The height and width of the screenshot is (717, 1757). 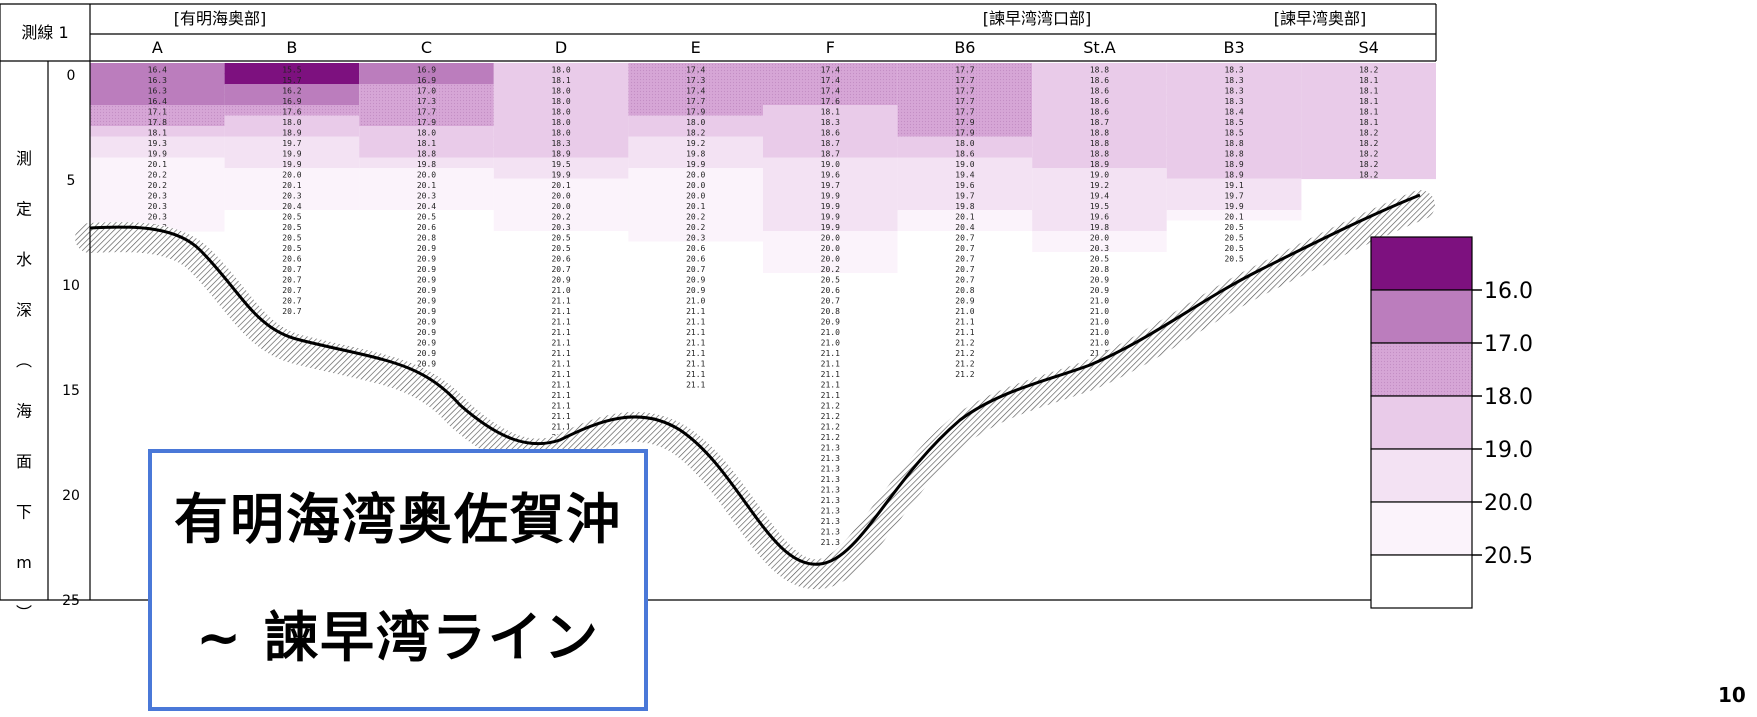 What do you see at coordinates (1233, 216) in the screenshot?
I see `cell-value: 20.1` at bounding box center [1233, 216].